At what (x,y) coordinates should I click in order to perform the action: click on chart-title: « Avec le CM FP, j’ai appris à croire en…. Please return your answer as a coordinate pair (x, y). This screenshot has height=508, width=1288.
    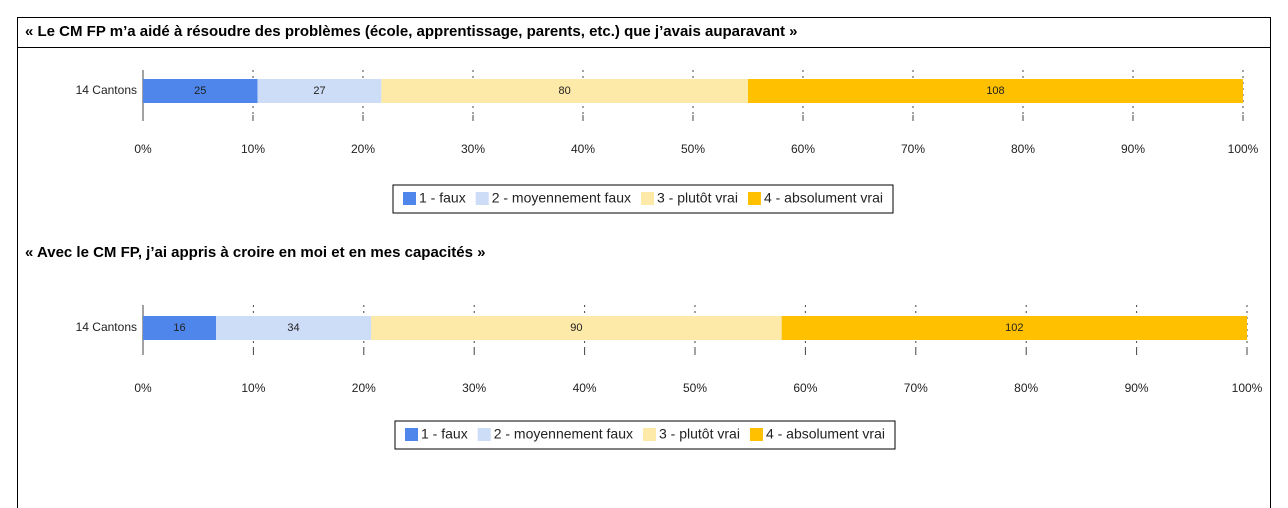
    Looking at the image, I should click on (255, 252).